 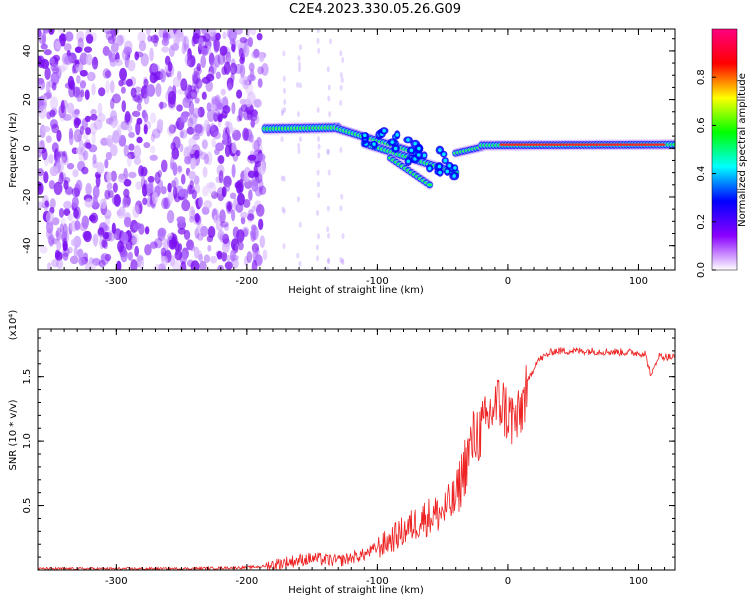 I want to click on top-x-tick-label: 0, so click(x=508, y=281).